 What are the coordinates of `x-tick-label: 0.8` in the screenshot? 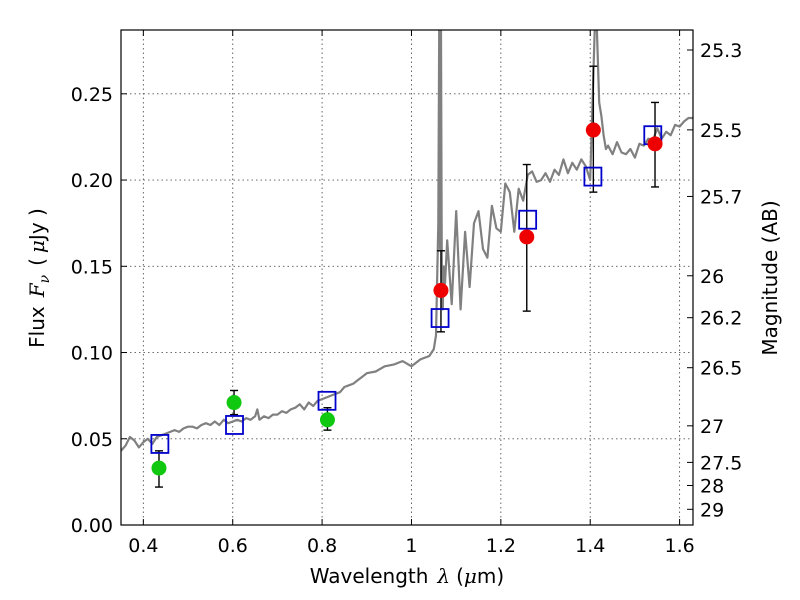 It's located at (322, 546).